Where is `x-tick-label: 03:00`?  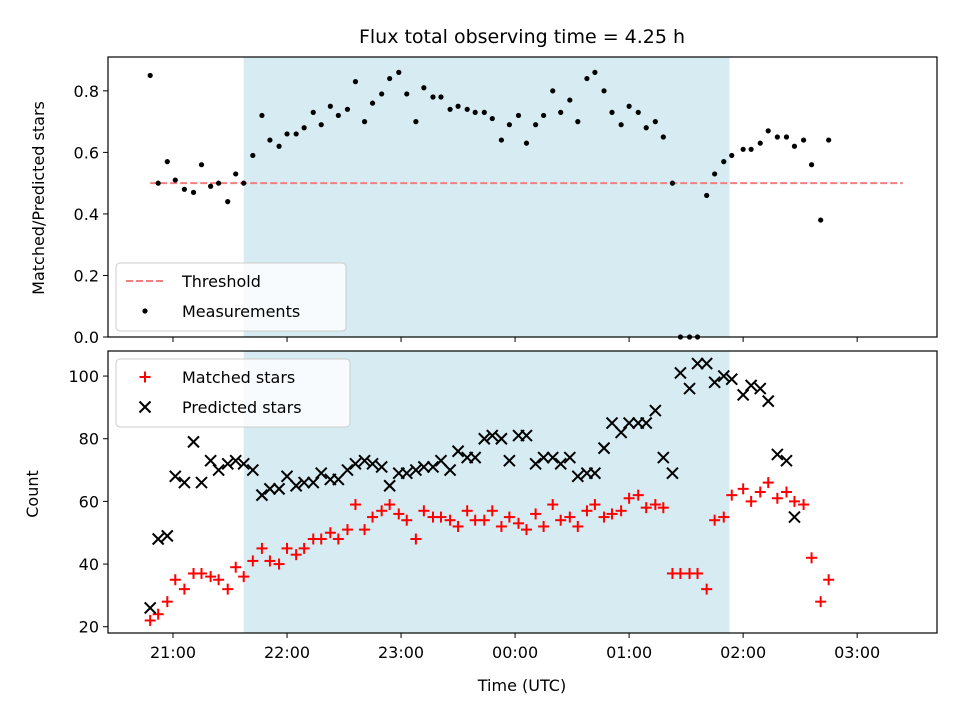
x-tick-label: 03:00 is located at coordinates (857, 652).